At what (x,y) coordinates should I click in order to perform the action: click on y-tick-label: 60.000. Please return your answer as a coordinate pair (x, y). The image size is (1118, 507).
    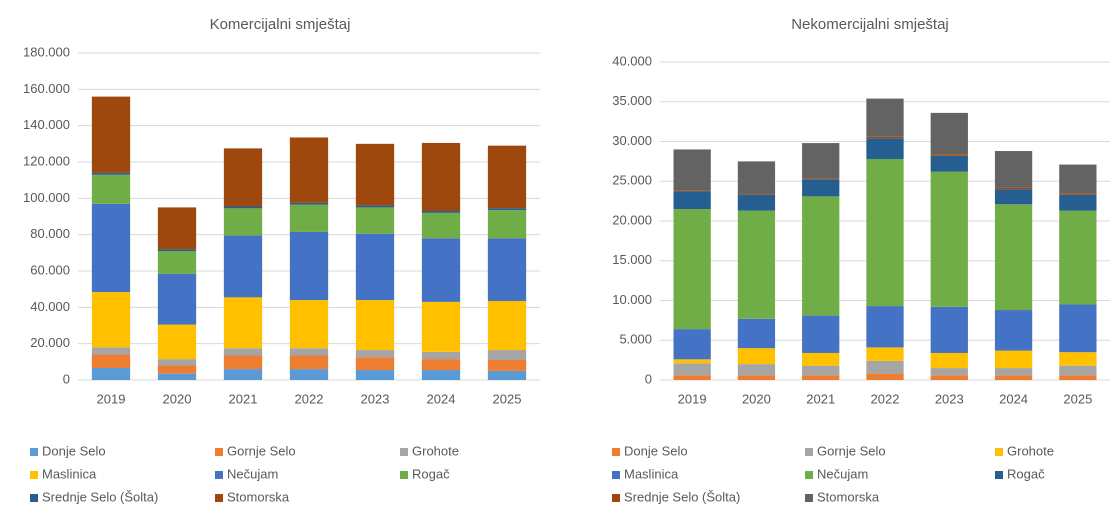
    Looking at the image, I should click on (50, 269).